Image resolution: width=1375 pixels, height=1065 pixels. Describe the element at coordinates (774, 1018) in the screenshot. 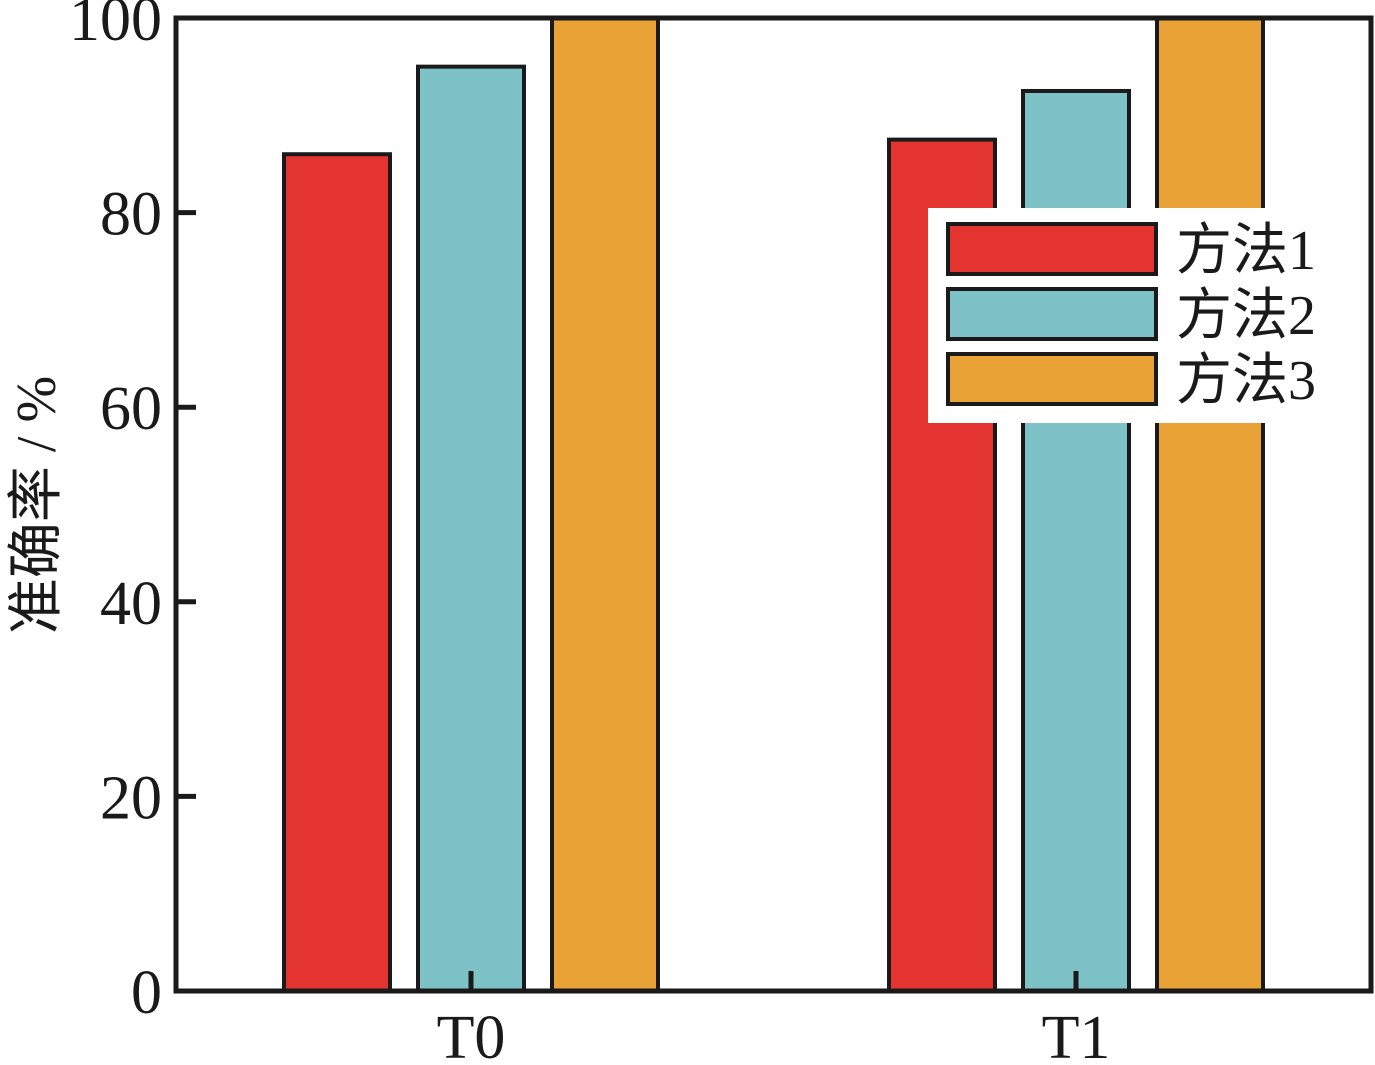

I see `x-axis: T0 T1` at that location.